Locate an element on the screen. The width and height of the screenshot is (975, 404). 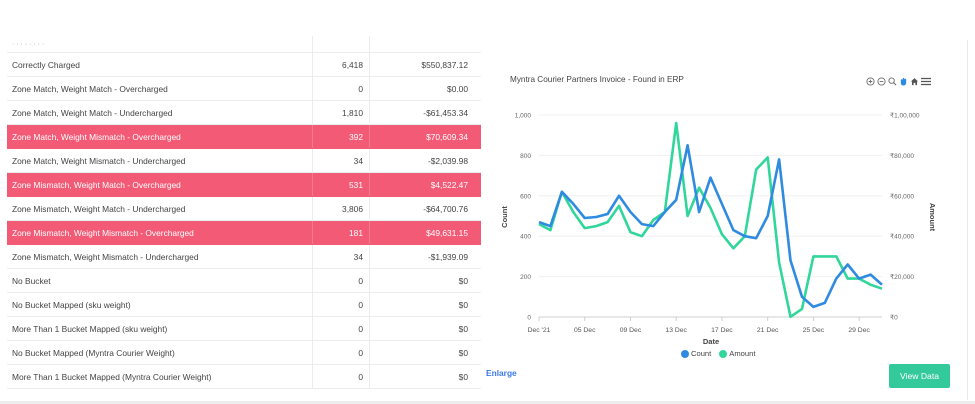
table-row-partial: · · · · · · · · is located at coordinates (244, 44).